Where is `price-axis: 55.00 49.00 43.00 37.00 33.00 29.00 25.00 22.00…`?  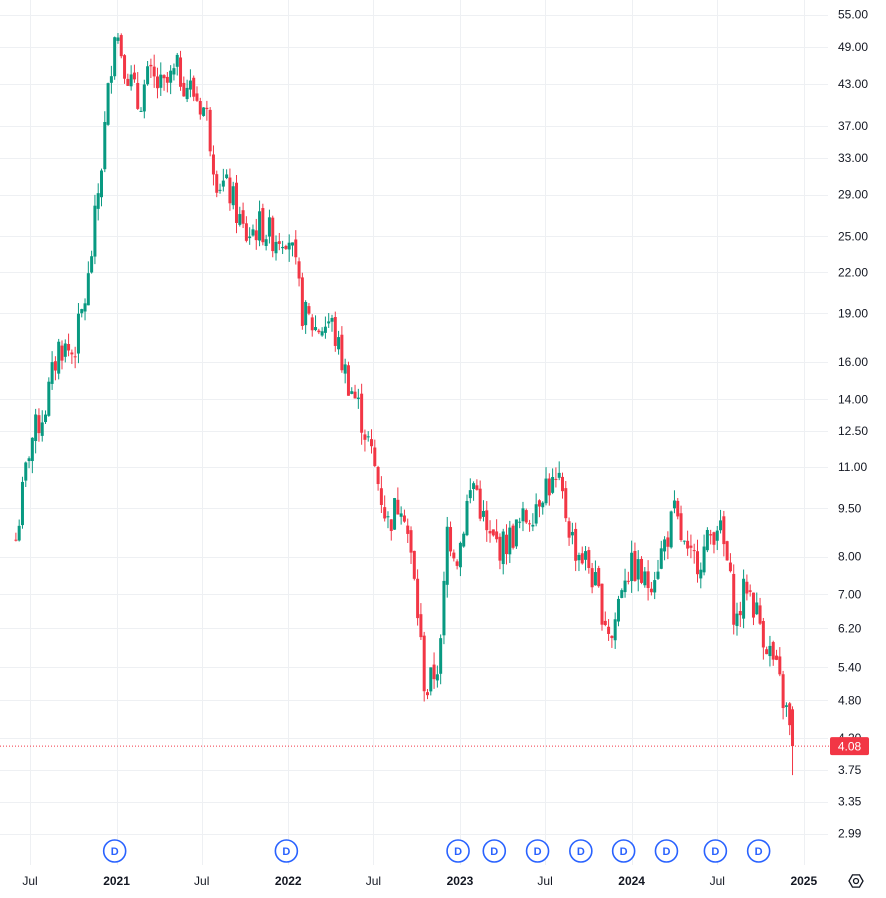 price-axis: 55.00 49.00 43.00 37.00 33.00 29.00 25.00 22.00… is located at coordinates (853, 424).